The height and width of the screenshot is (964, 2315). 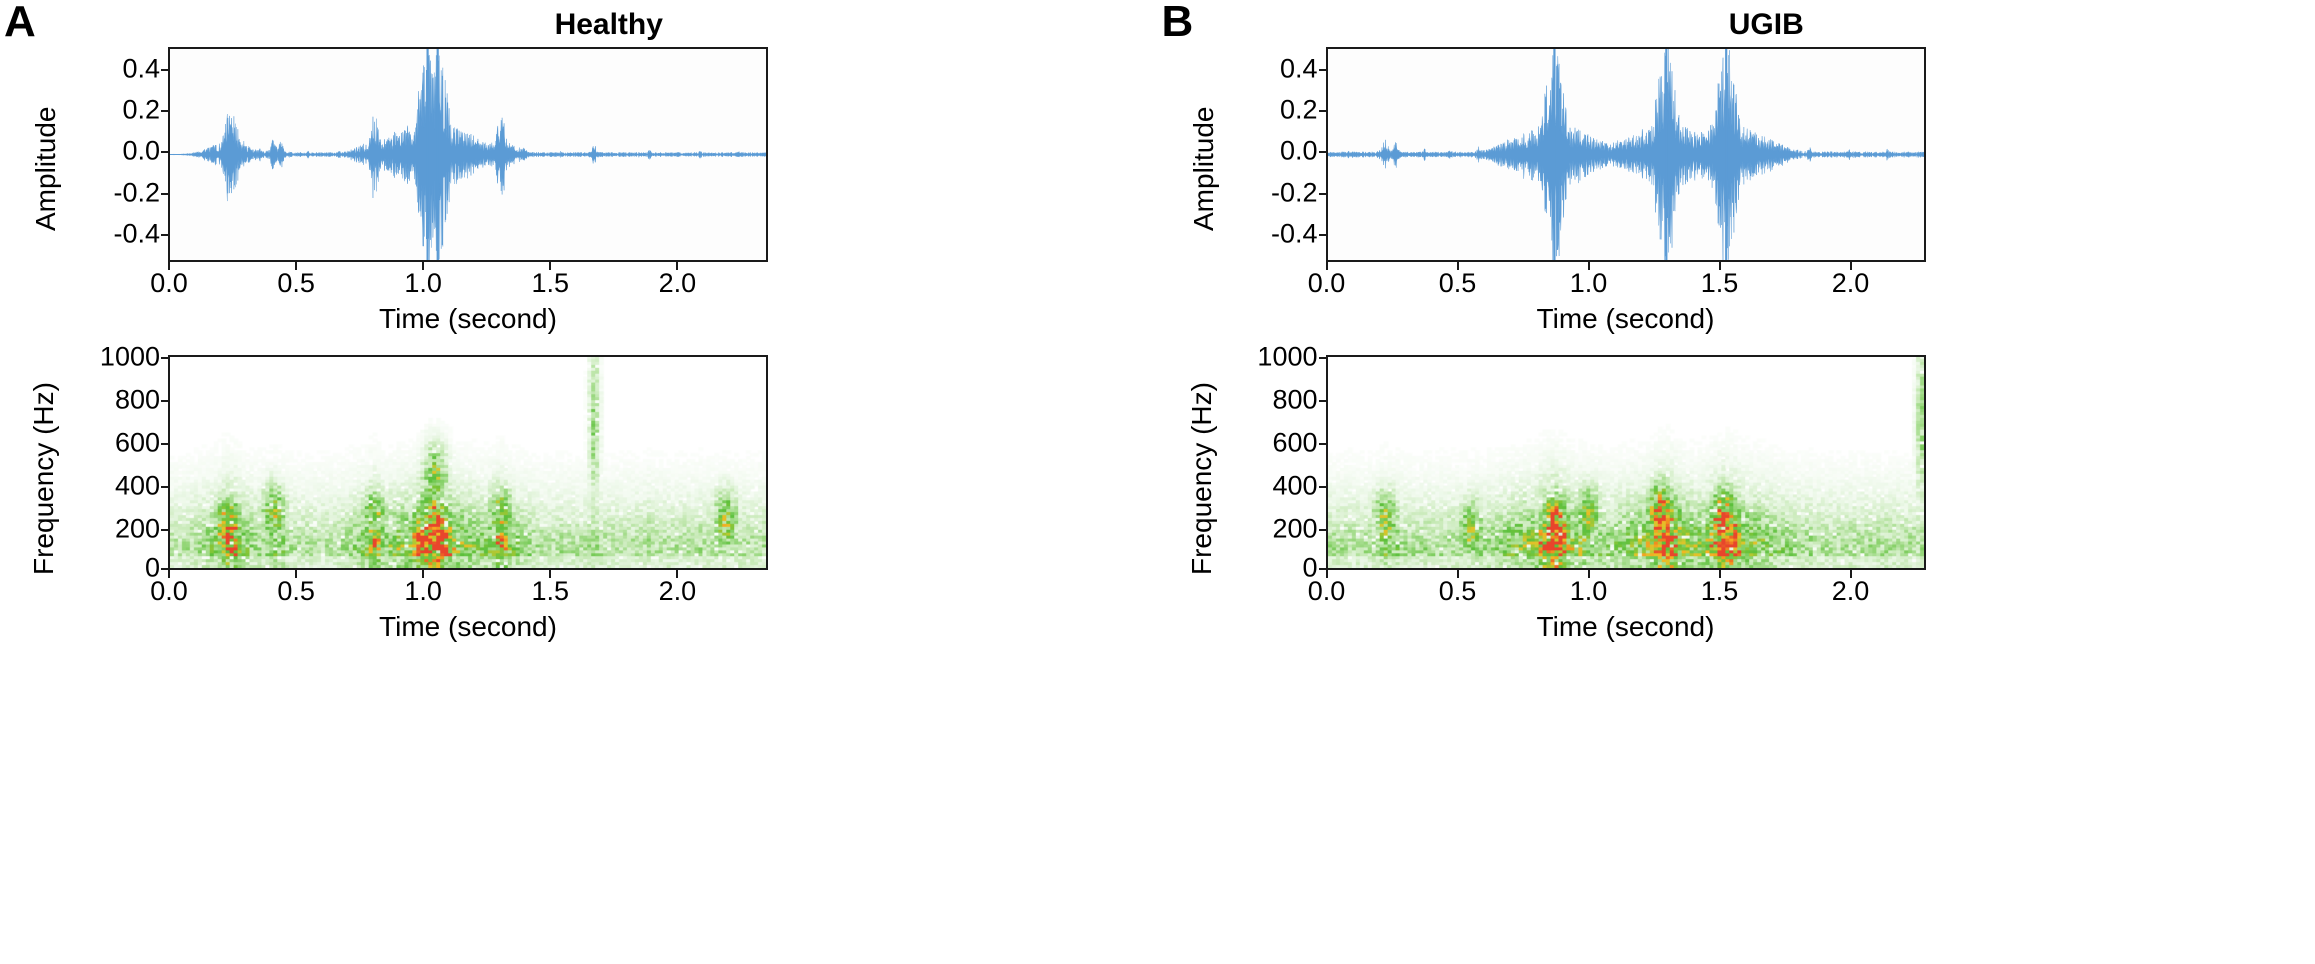 I want to click on waveform-b-yticks: 0.4 0.2 0.0 -0.2 -0.4, so click(x=1283, y=154).